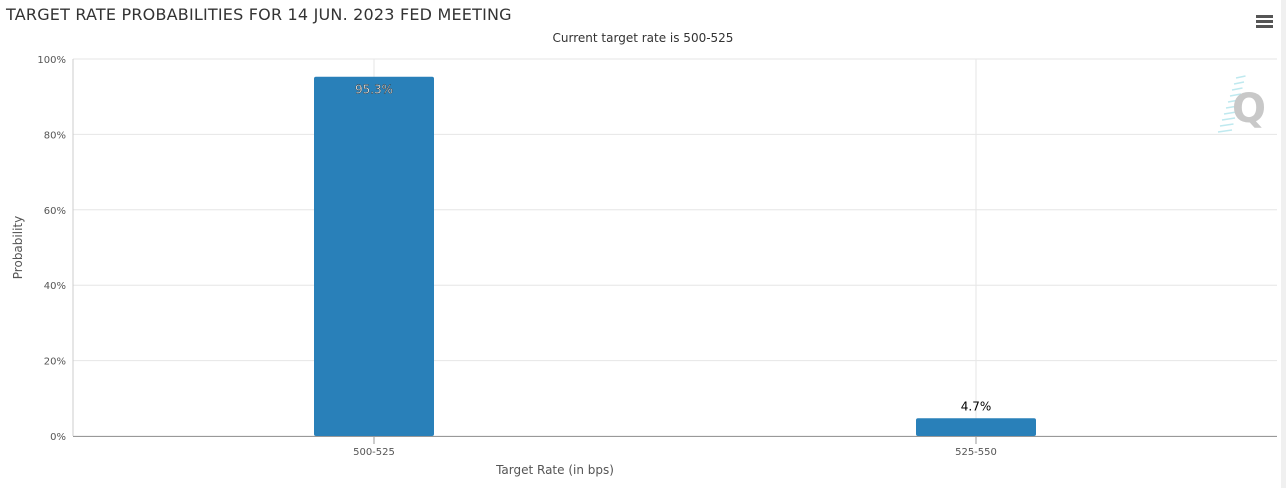 The image size is (1286, 488). I want to click on chart-subtitle: Current target rate is 500-525, so click(643, 38).